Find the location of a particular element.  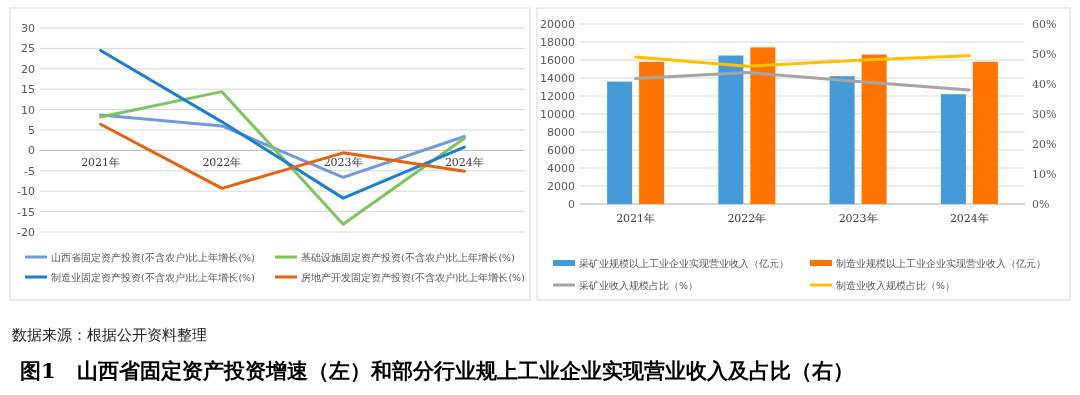

y-tick-label: 30 is located at coordinates (28, 28).